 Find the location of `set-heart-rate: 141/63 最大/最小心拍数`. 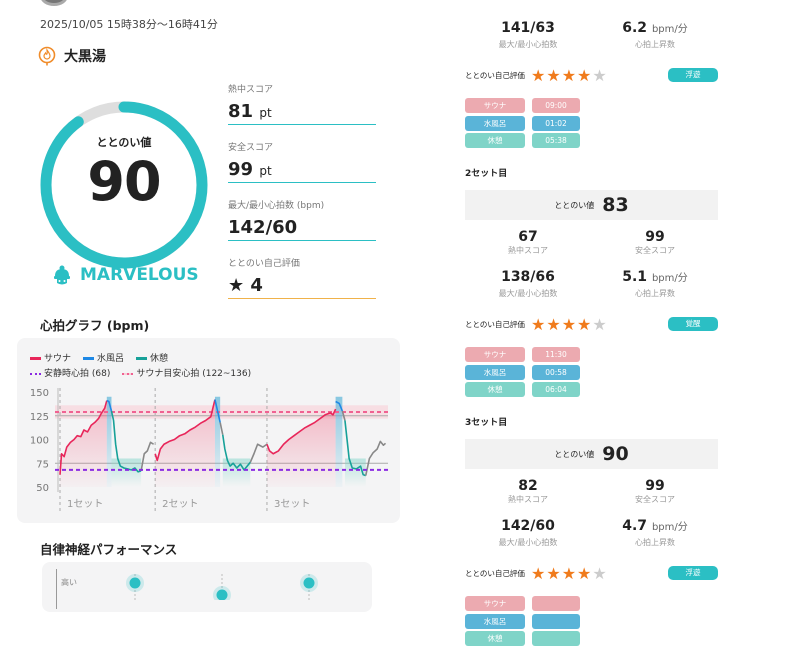

set-heart-rate: 141/63 最大/最小心拍数 is located at coordinates (528, 34).